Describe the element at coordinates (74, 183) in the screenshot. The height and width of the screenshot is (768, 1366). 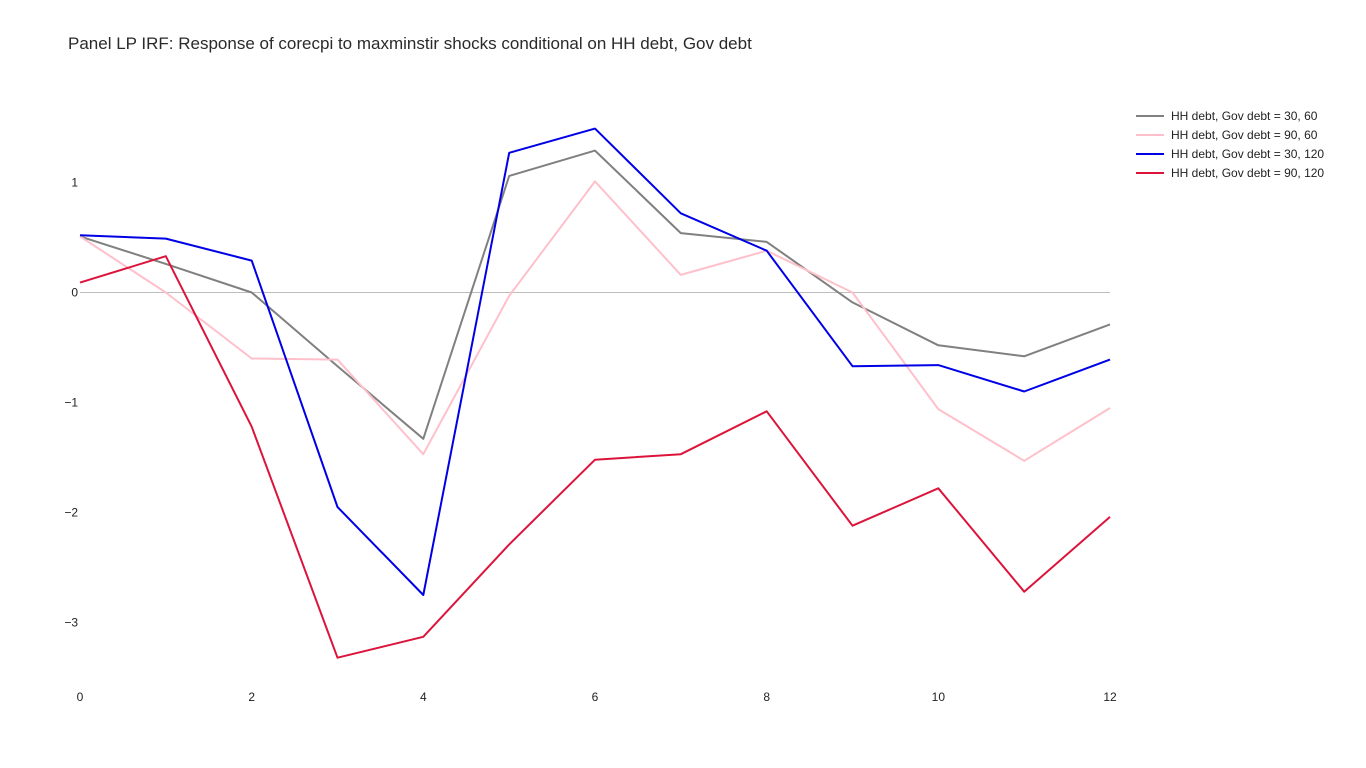
I see `y-tick-label: 1` at that location.